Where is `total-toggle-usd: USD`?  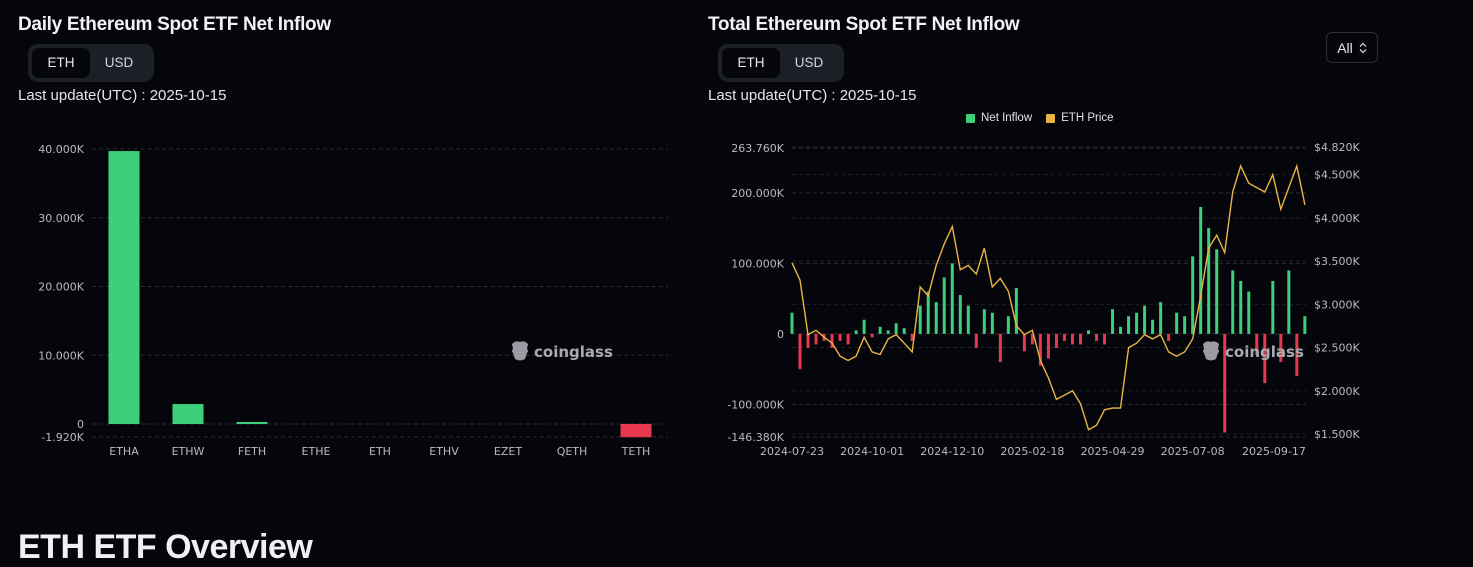
total-toggle-usd: USD is located at coordinates (809, 62).